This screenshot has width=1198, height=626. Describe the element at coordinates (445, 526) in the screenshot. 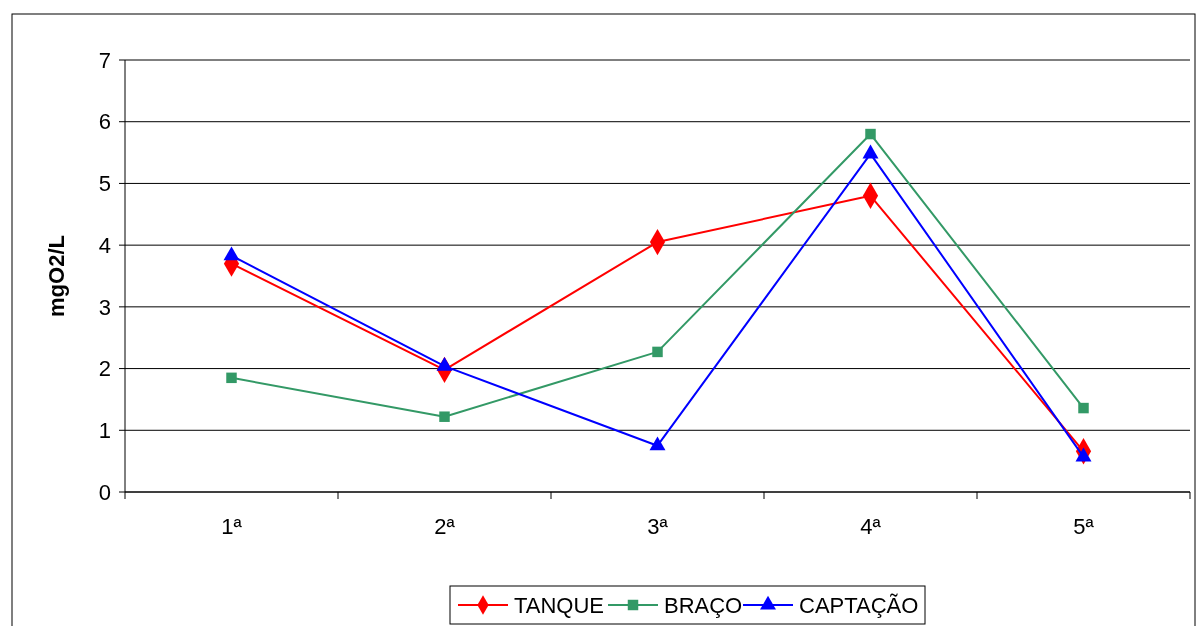

I see `x-tick-label: 2ª` at that location.